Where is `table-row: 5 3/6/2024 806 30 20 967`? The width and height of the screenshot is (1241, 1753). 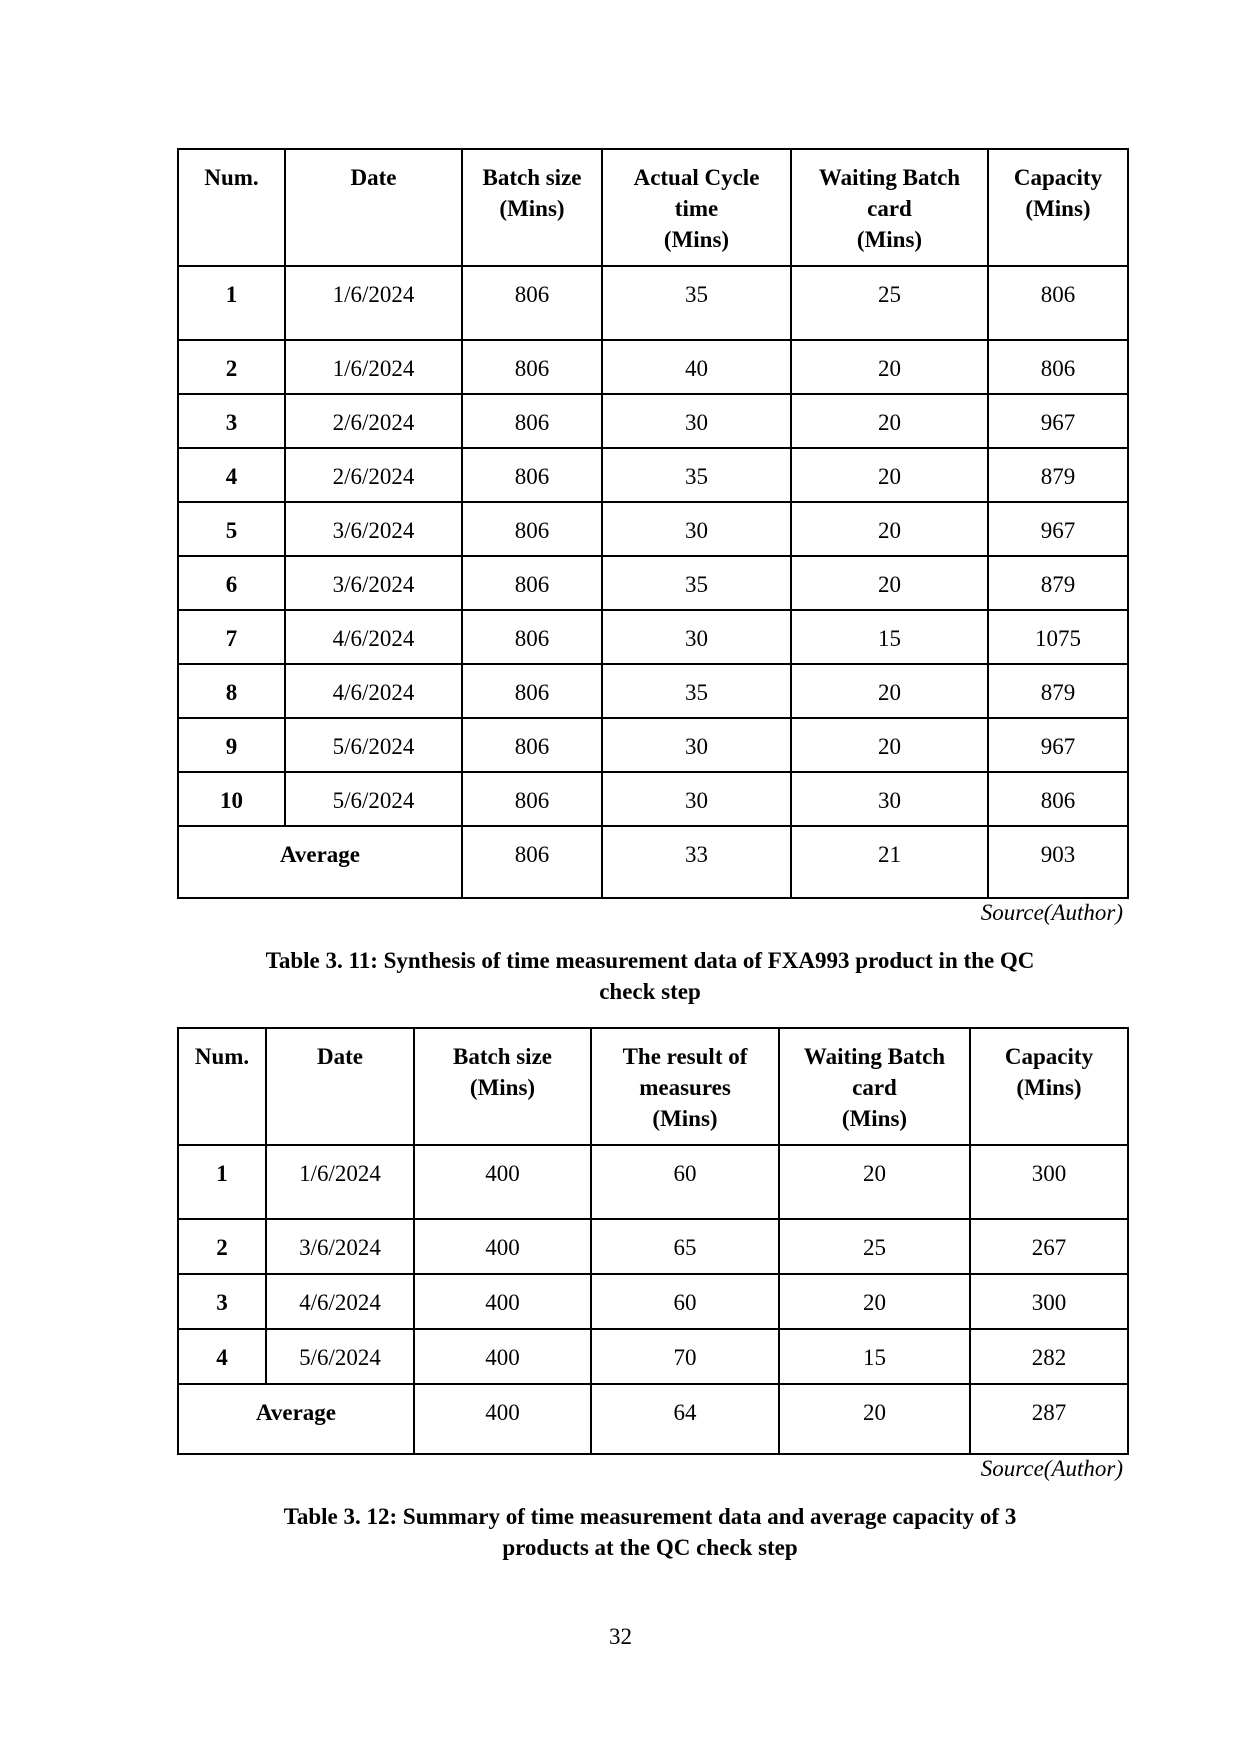 table-row: 5 3/6/2024 806 30 20 967 is located at coordinates (653, 529).